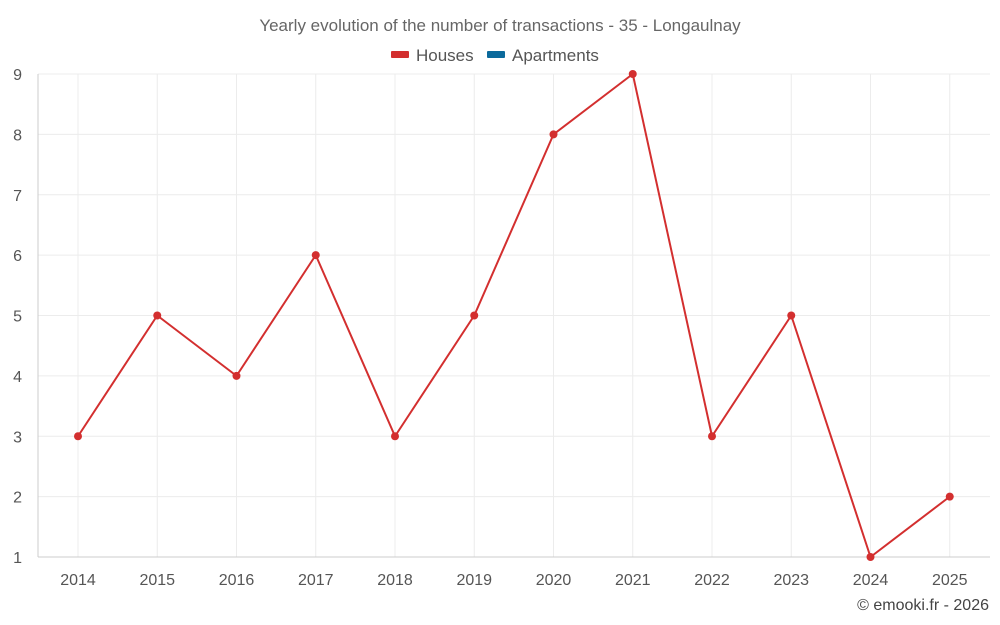 Image resolution: width=1000 pixels, height=625 pixels. What do you see at coordinates (78, 580) in the screenshot?
I see `x-tick-label-2014: 2014` at bounding box center [78, 580].